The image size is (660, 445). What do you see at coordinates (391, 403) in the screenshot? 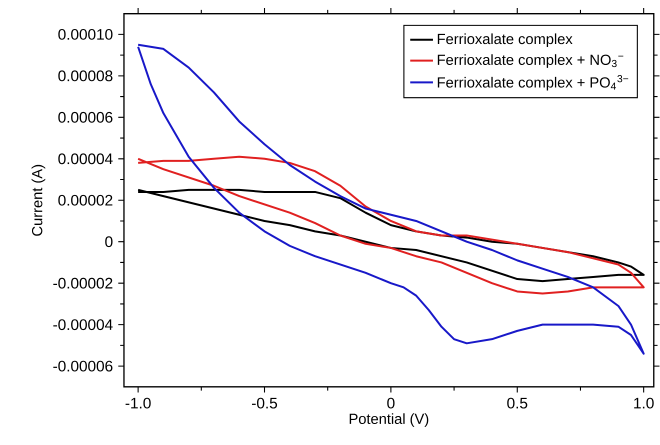
I see `x-tick-label: 0` at bounding box center [391, 403].